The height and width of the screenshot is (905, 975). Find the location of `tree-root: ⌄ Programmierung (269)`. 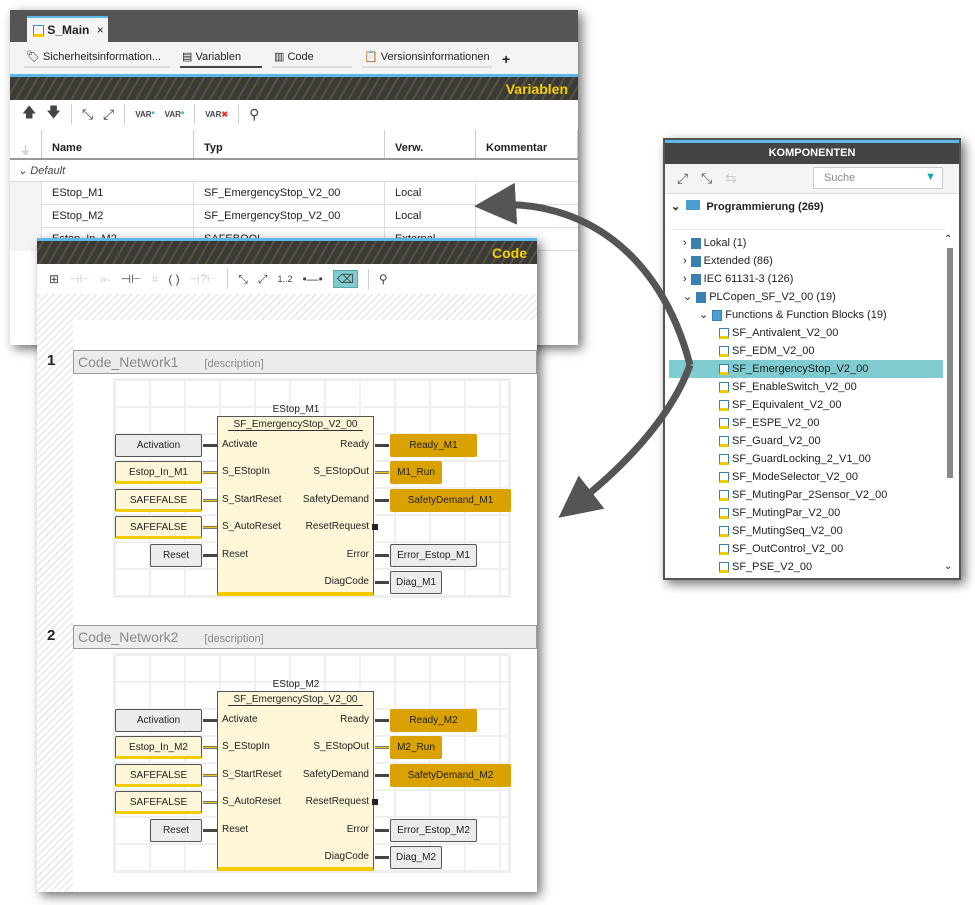

tree-root: ⌄ Programmierung (269) is located at coordinates (747, 206).